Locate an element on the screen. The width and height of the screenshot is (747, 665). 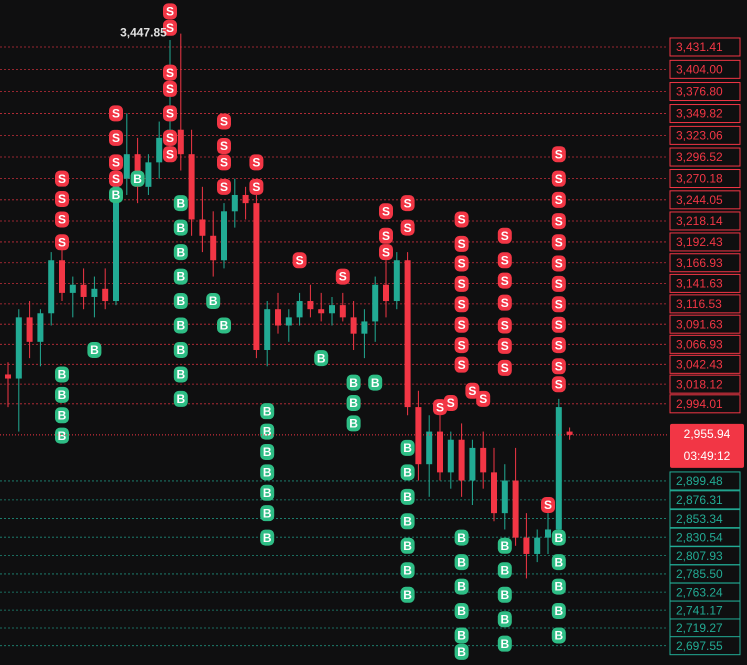
level-label: 3,404.00 is located at coordinates (699, 70).